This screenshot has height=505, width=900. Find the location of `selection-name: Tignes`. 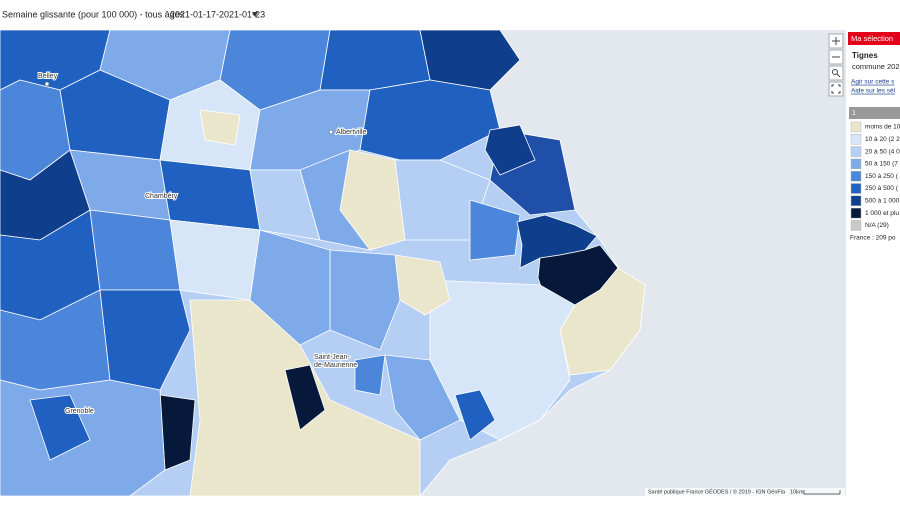

selection-name: Tignes is located at coordinates (865, 55).